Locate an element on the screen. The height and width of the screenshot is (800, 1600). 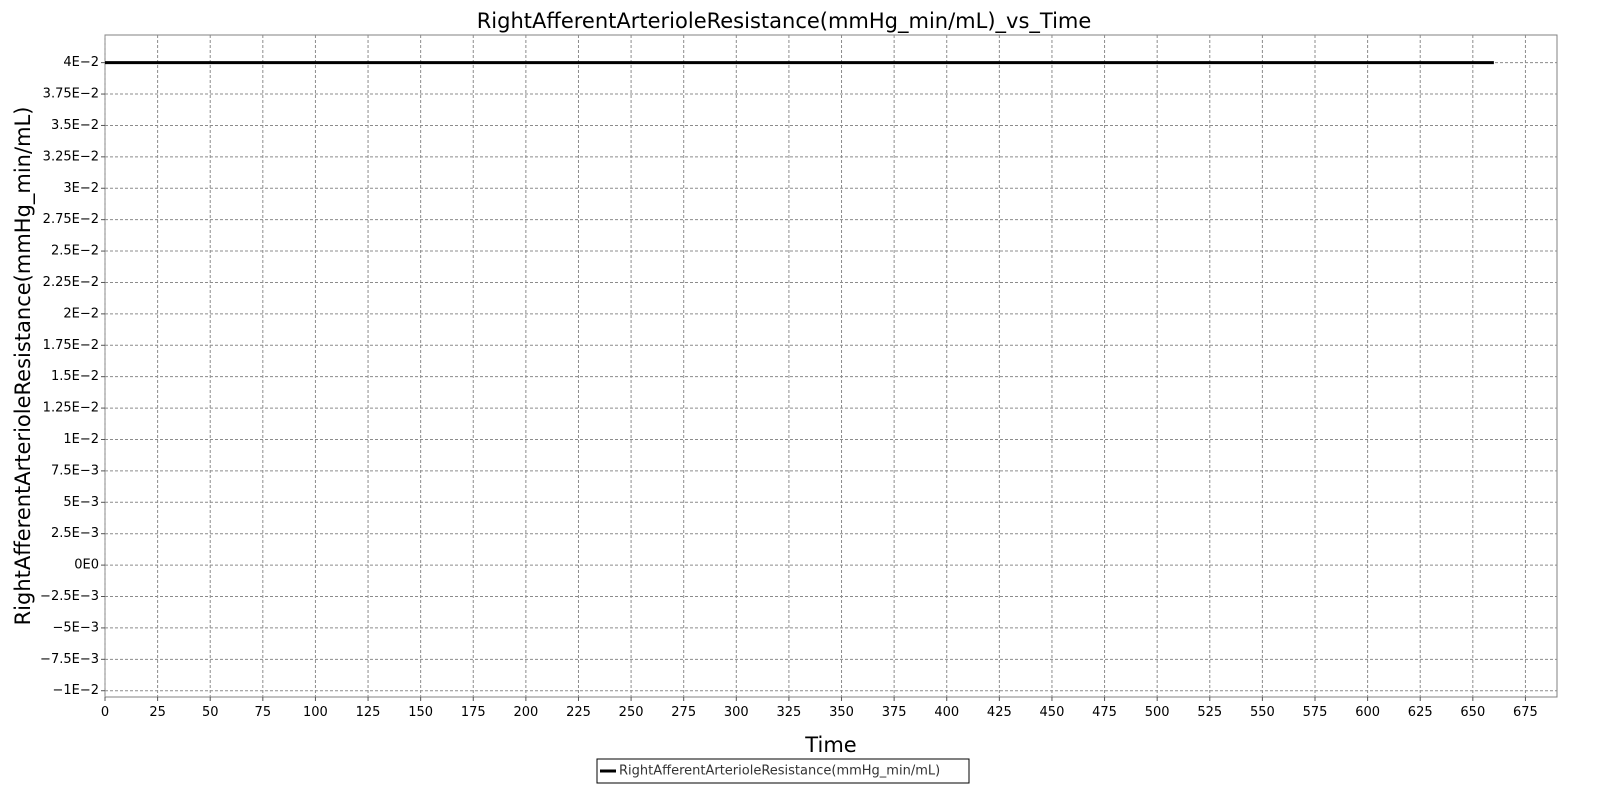
x-tick-label: 275 is located at coordinates (683, 712).